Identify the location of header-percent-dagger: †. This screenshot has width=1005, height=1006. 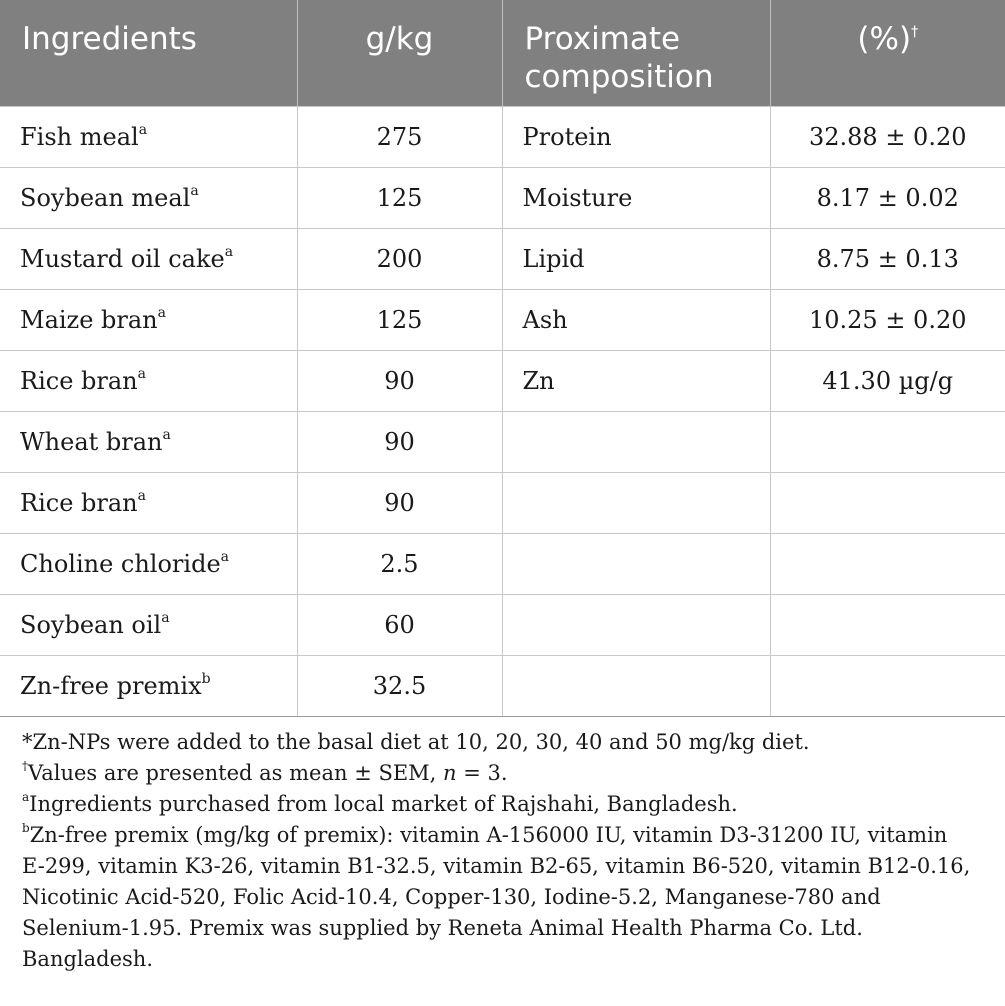
(915, 31).